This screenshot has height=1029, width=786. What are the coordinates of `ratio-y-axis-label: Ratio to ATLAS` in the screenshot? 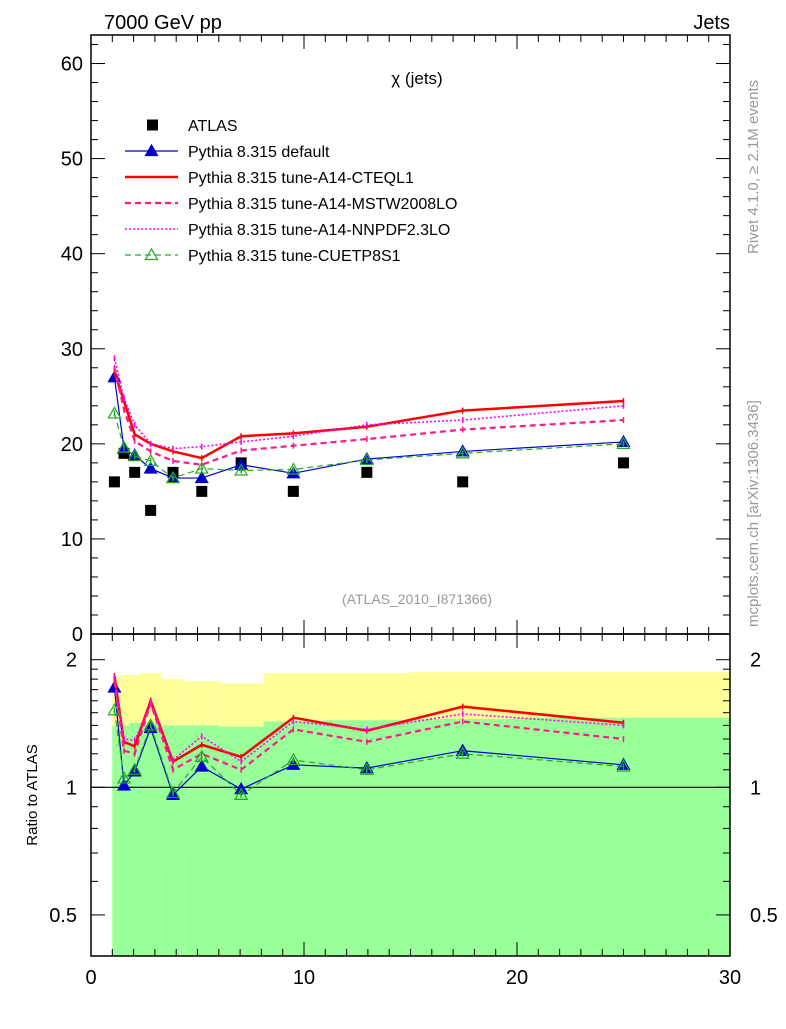 It's located at (32, 794).